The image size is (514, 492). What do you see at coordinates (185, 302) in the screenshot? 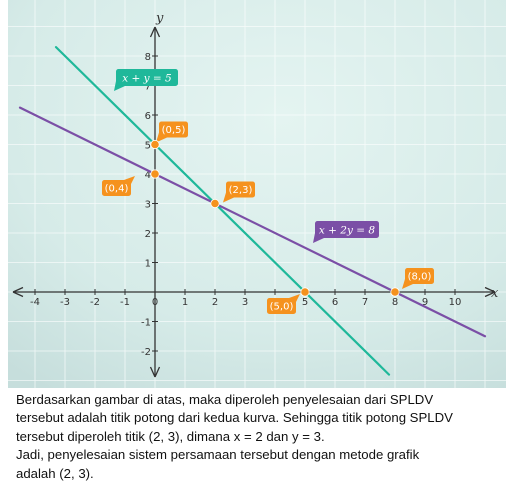
I see `x-tick-label: 1` at bounding box center [185, 302].